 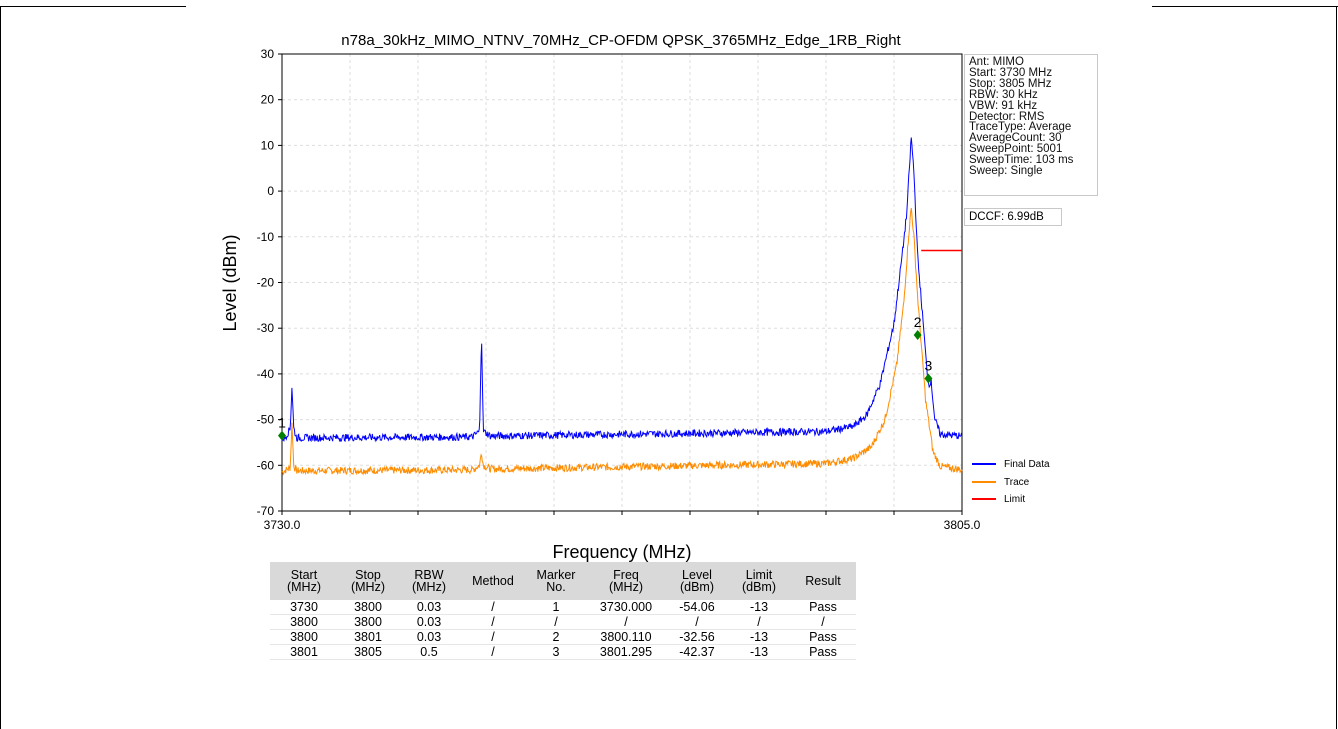 I want to click on info-line: SweepTime: 103 ms, so click(x=1021, y=160).